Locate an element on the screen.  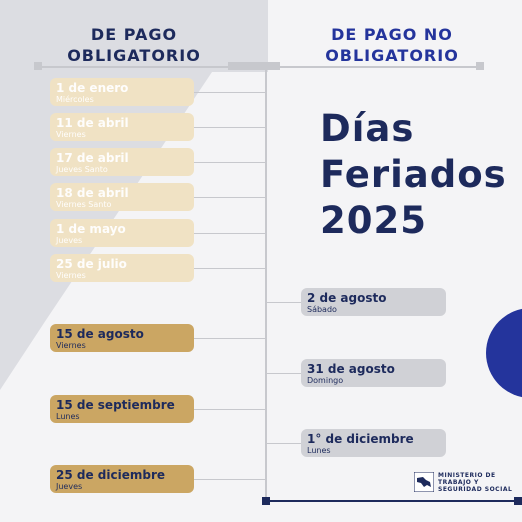
holiday-card: 15 de septiembre Lunes is located at coordinates (122, 409).